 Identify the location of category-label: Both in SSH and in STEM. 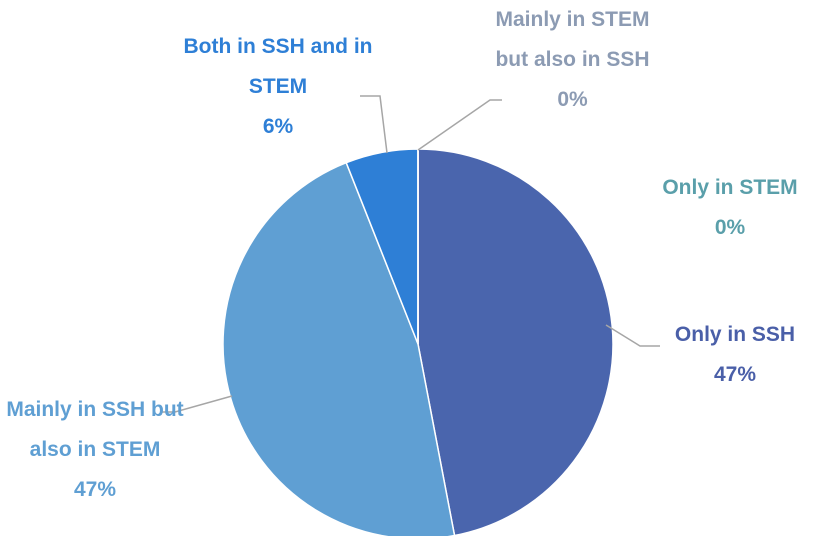
(278, 66).